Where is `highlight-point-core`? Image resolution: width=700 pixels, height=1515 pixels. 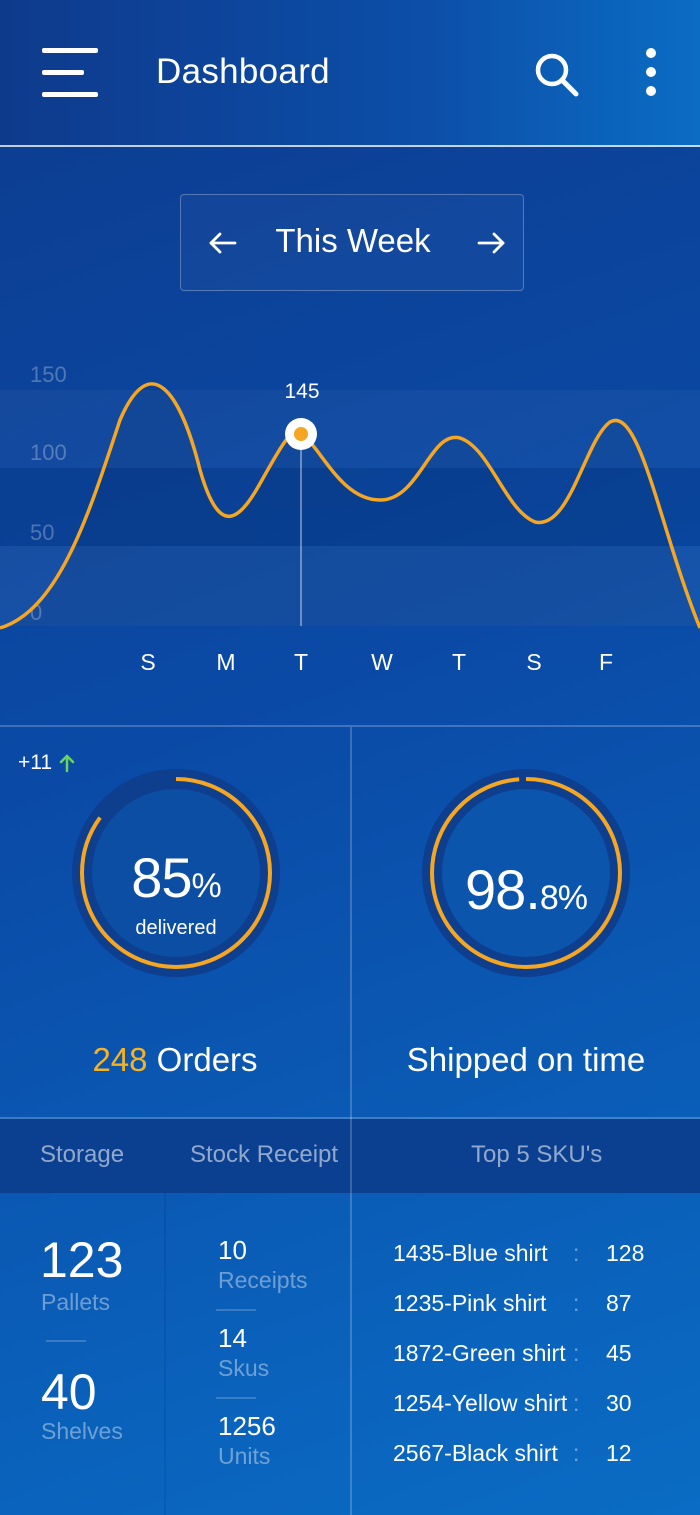 highlight-point-core is located at coordinates (301, 434).